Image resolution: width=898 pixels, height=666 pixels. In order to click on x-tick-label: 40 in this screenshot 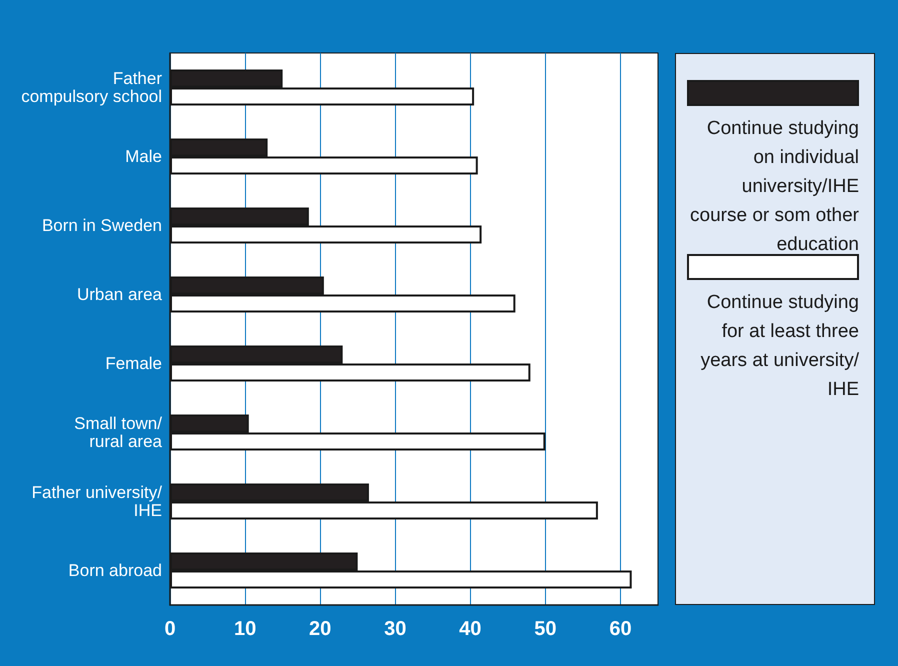, I will do `click(470, 629)`.